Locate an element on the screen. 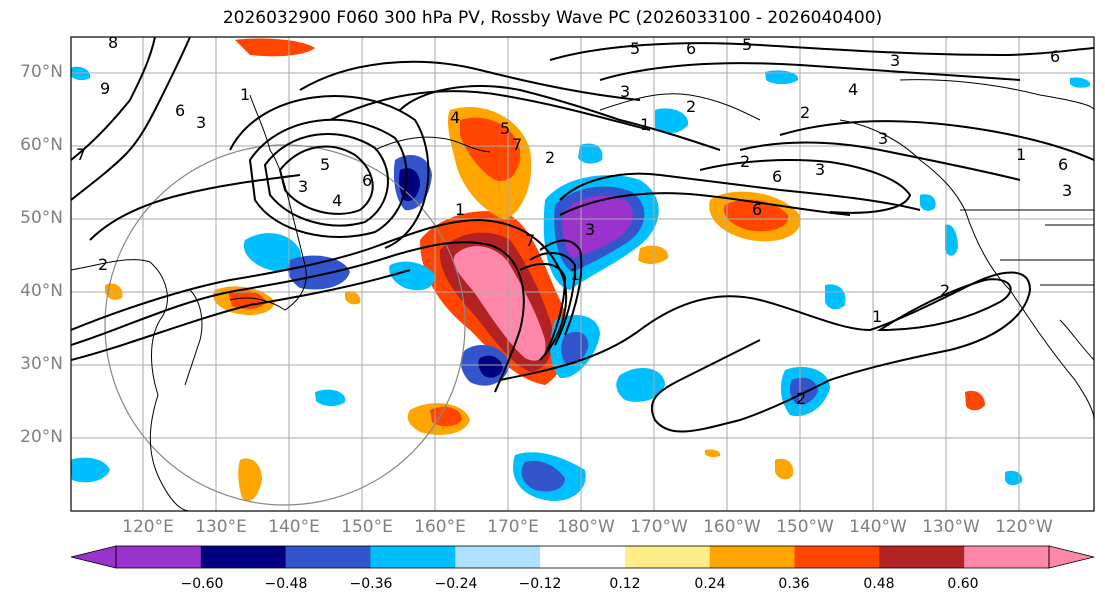 Image resolution: width=1105 pixels, height=604 pixels. lon-label: 120°E is located at coordinates (148, 527).